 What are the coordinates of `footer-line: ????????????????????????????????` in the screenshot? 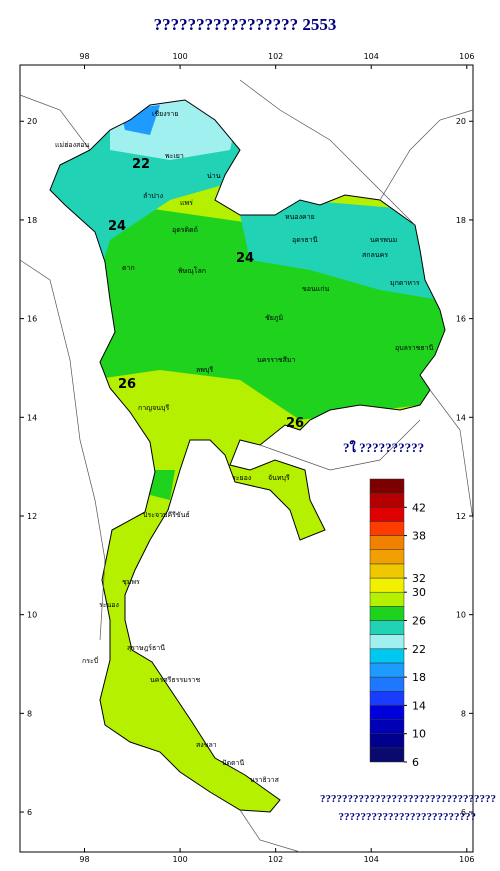 It's located at (408, 799).